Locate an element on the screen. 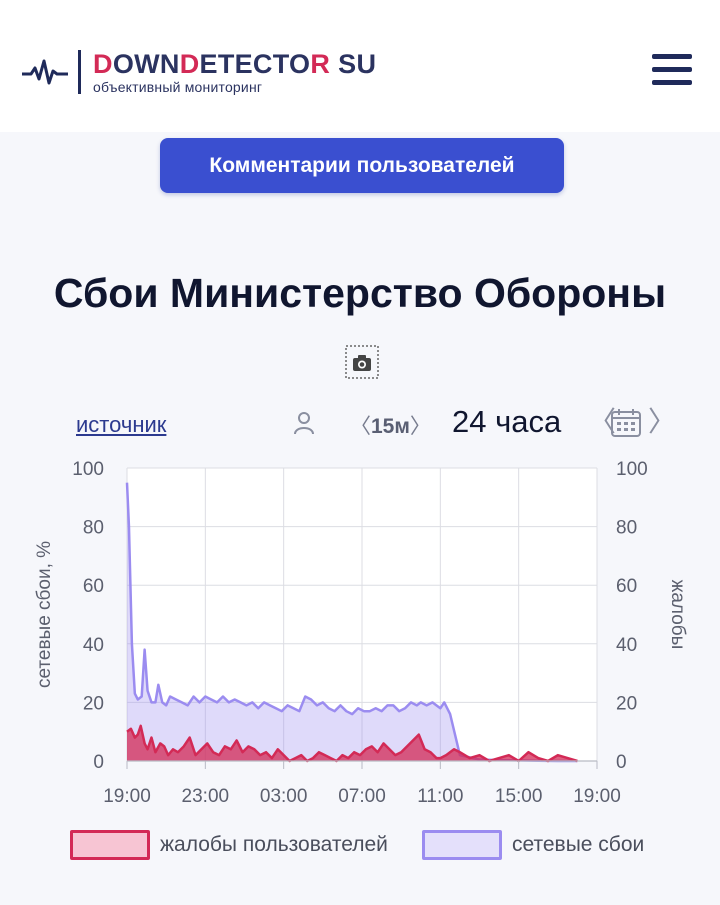 This screenshot has height=905, width=720. logo-subtitle: объективный мониторинг is located at coordinates (178, 86).